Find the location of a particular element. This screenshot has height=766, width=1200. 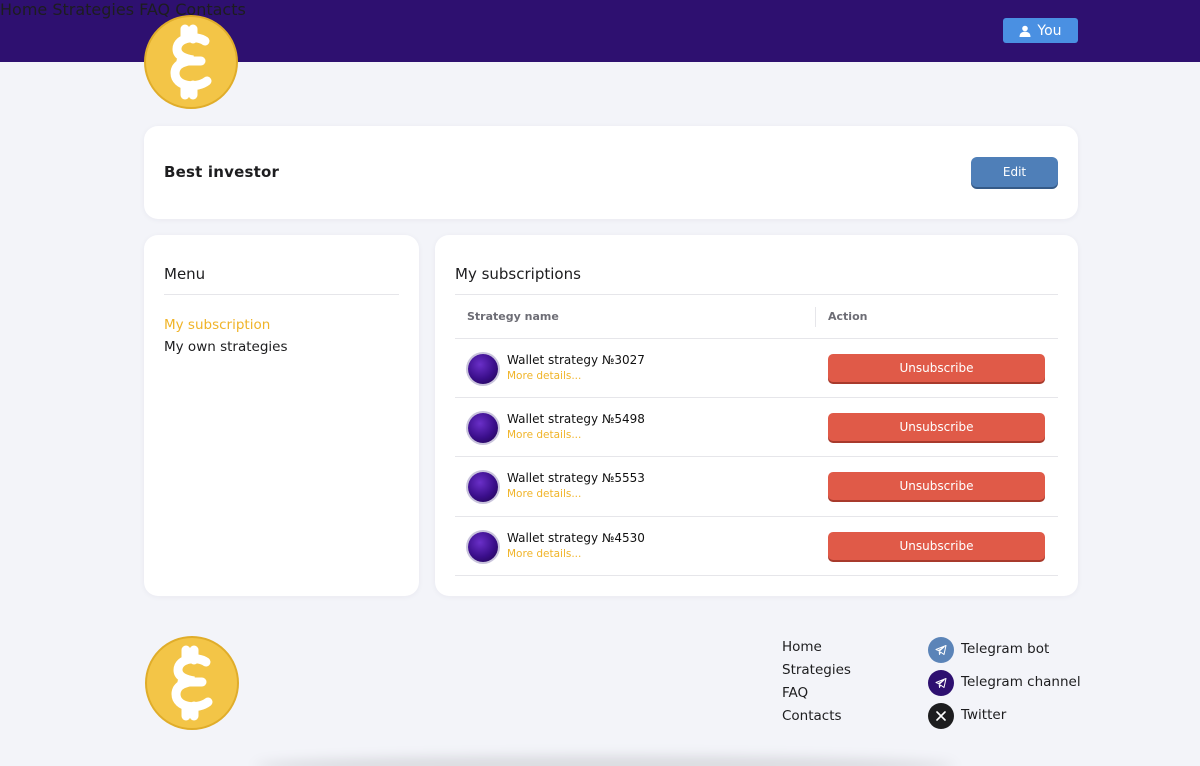

nav-contacts: Contacts is located at coordinates (210, 9).